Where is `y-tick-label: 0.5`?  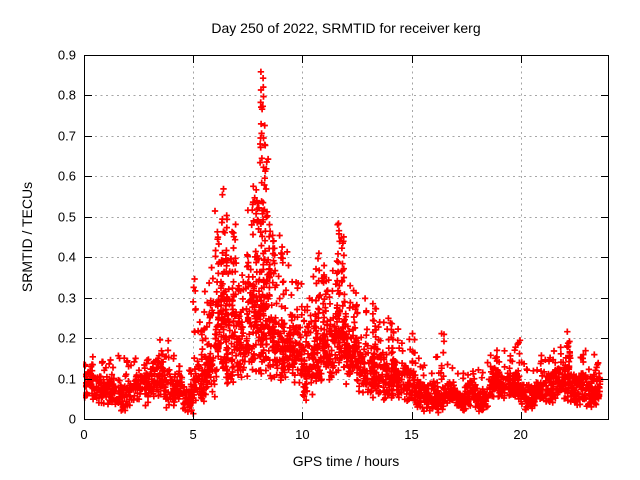 y-tick-label: 0.5 is located at coordinates (66, 217).